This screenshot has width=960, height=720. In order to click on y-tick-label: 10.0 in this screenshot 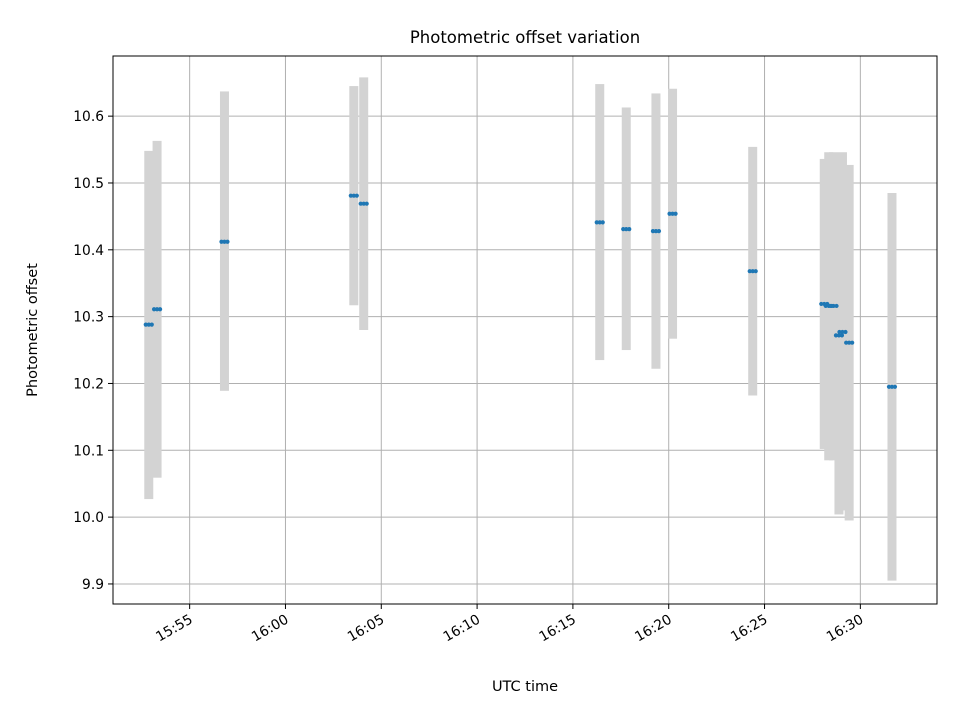, I will do `click(88, 518)`.